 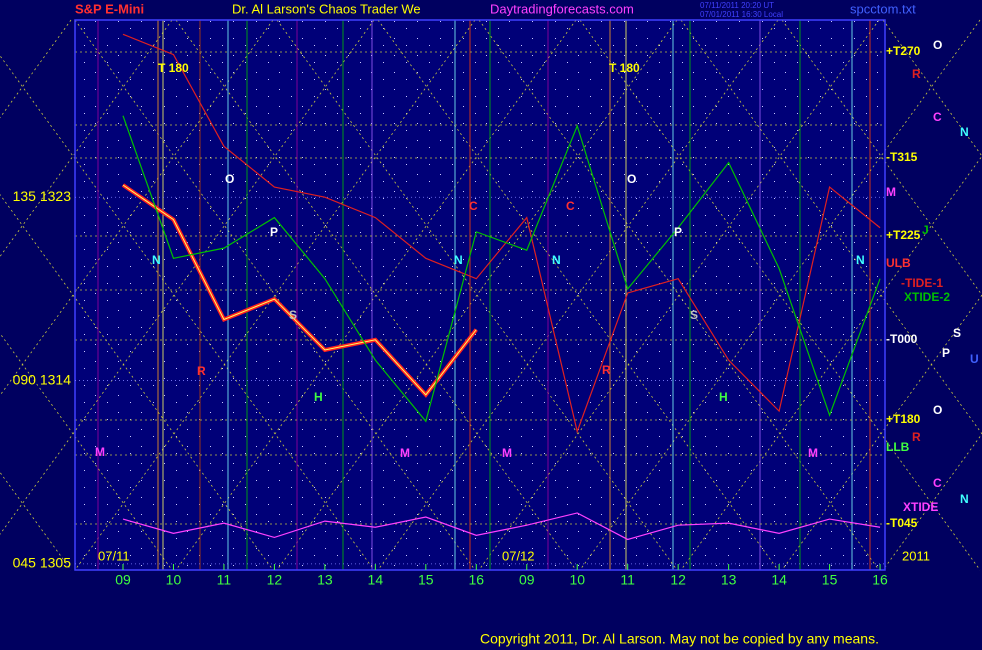 What do you see at coordinates (883, 8) in the screenshot?
I see `file-name: spcctom.txt` at bounding box center [883, 8].